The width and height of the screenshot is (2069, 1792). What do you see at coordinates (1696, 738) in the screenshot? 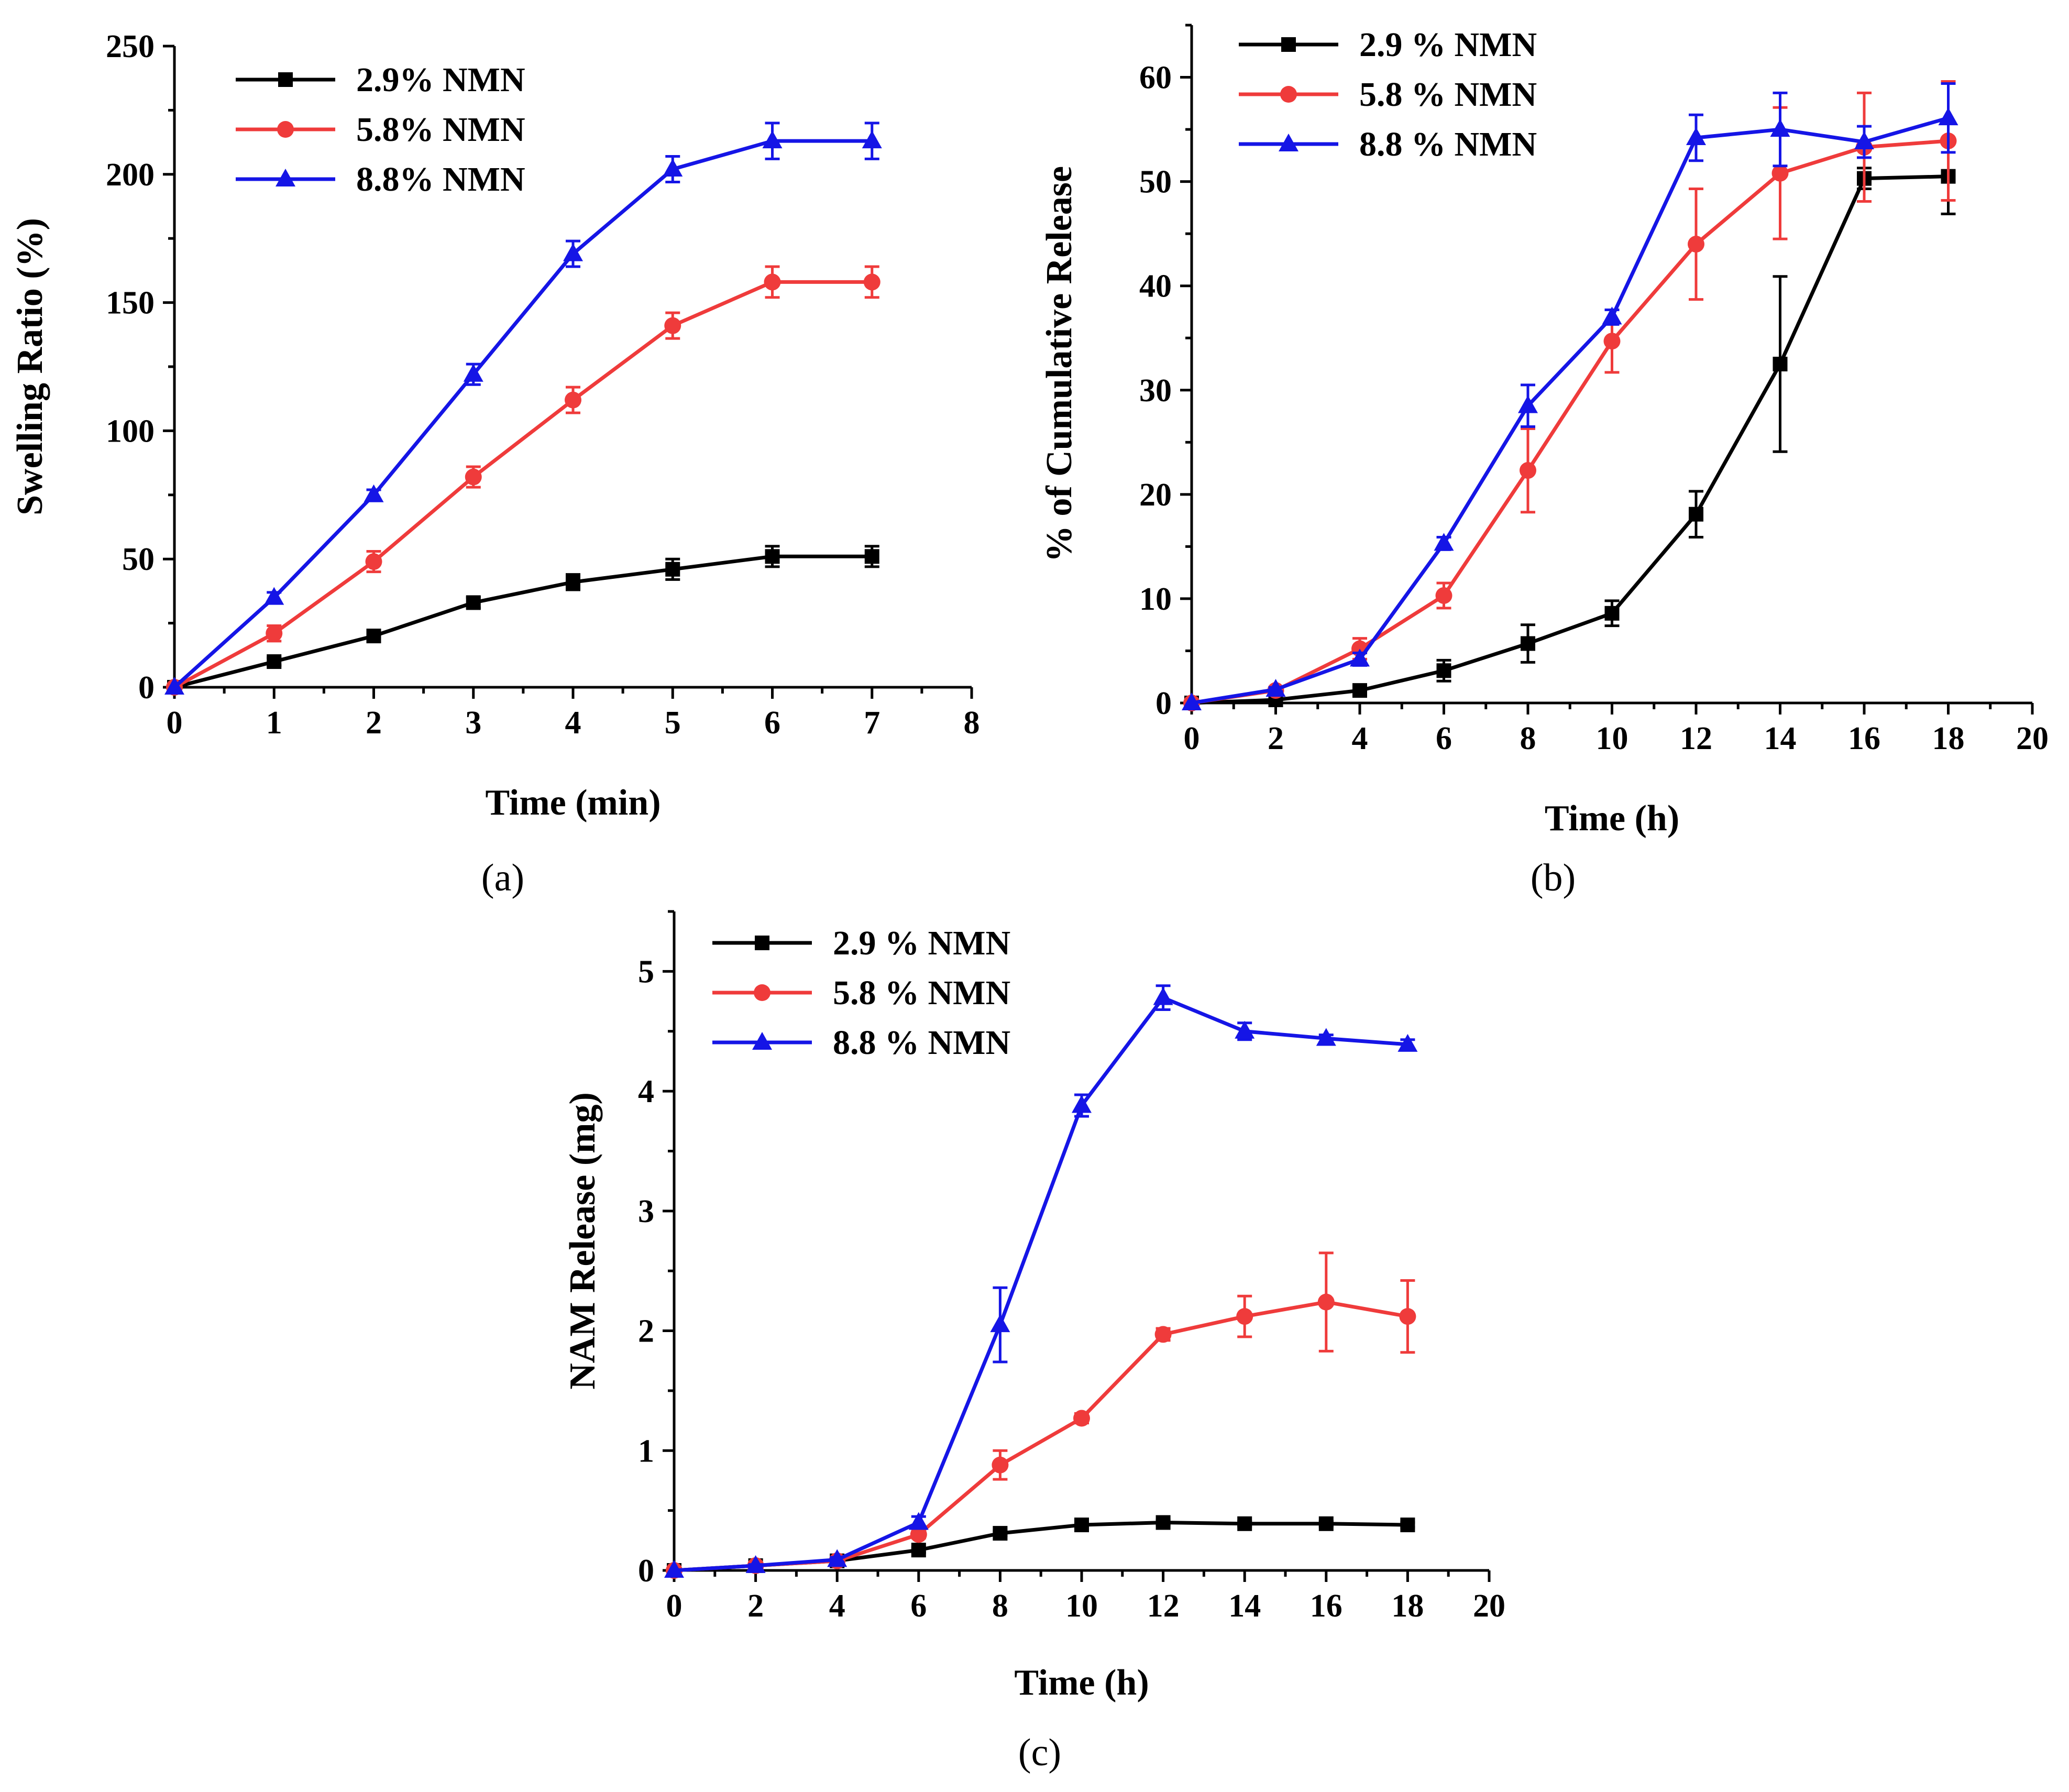
I see `x-tick-label: 12` at bounding box center [1696, 738].